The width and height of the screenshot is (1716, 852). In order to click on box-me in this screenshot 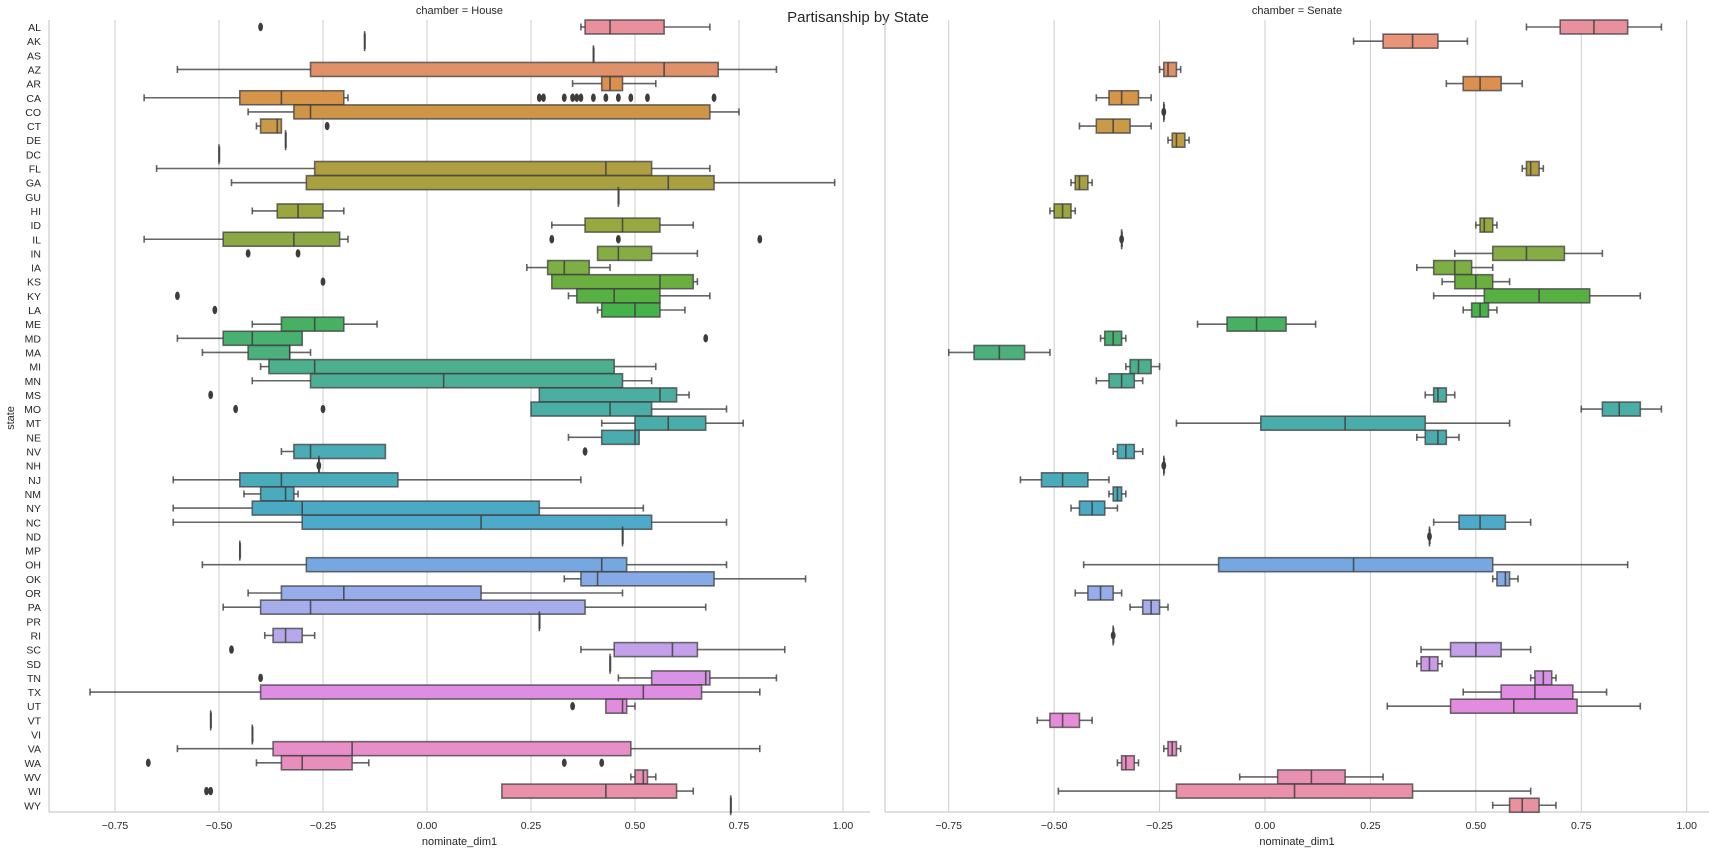, I will do `click(314, 324)`.